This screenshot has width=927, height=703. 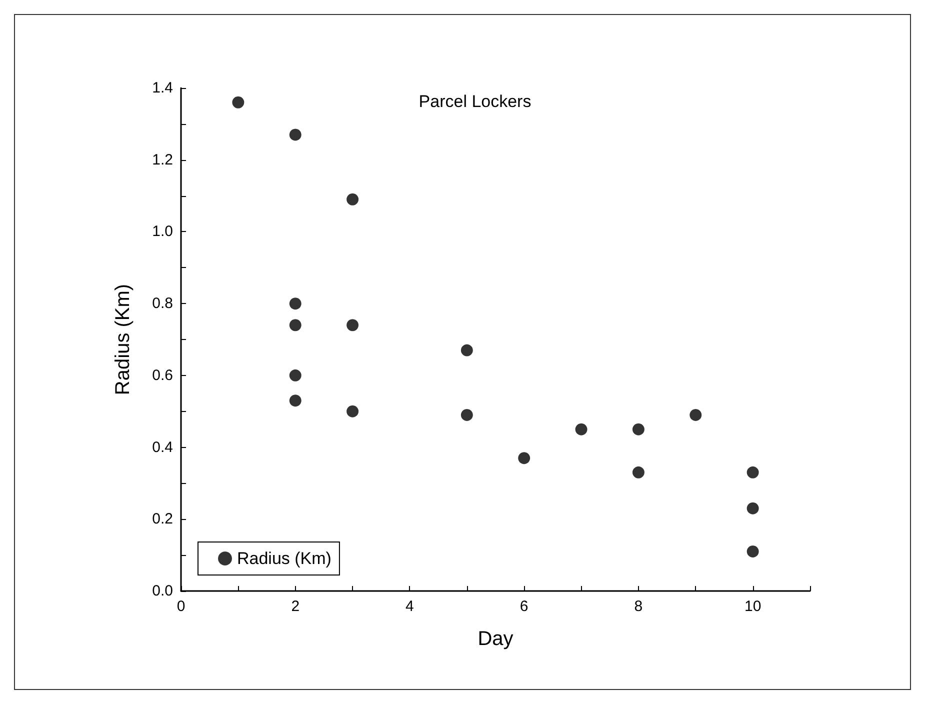 What do you see at coordinates (162, 88) in the screenshot?
I see `y-tick-label: 1.4` at bounding box center [162, 88].